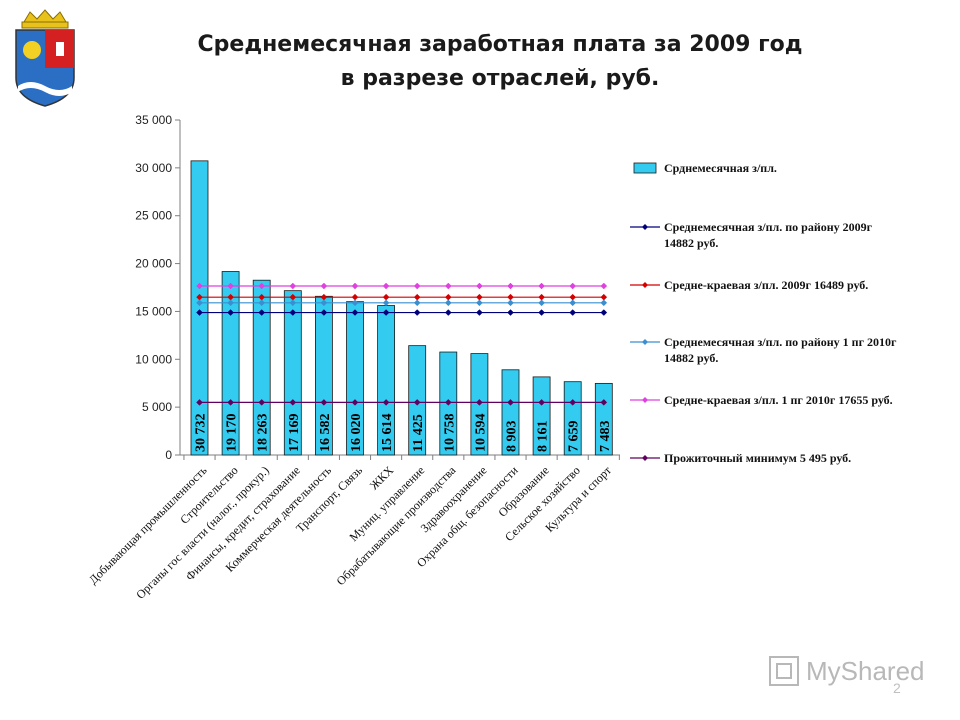 The width and height of the screenshot is (960, 720). I want to click on page-number: 2, so click(897, 688).